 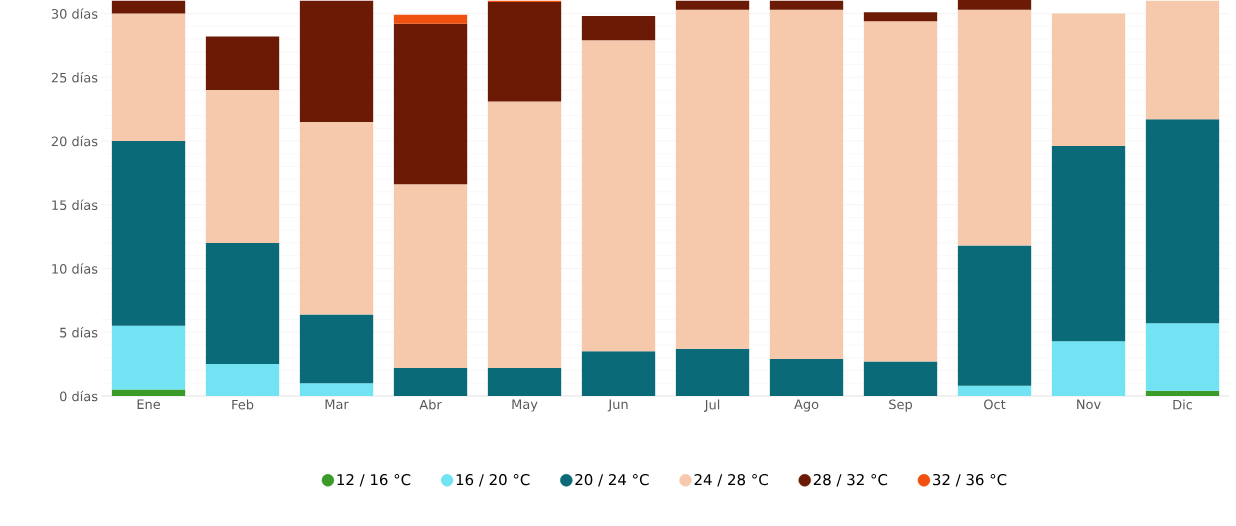 What do you see at coordinates (995, 404) in the screenshot?
I see `x-tick-label: Oct` at bounding box center [995, 404].